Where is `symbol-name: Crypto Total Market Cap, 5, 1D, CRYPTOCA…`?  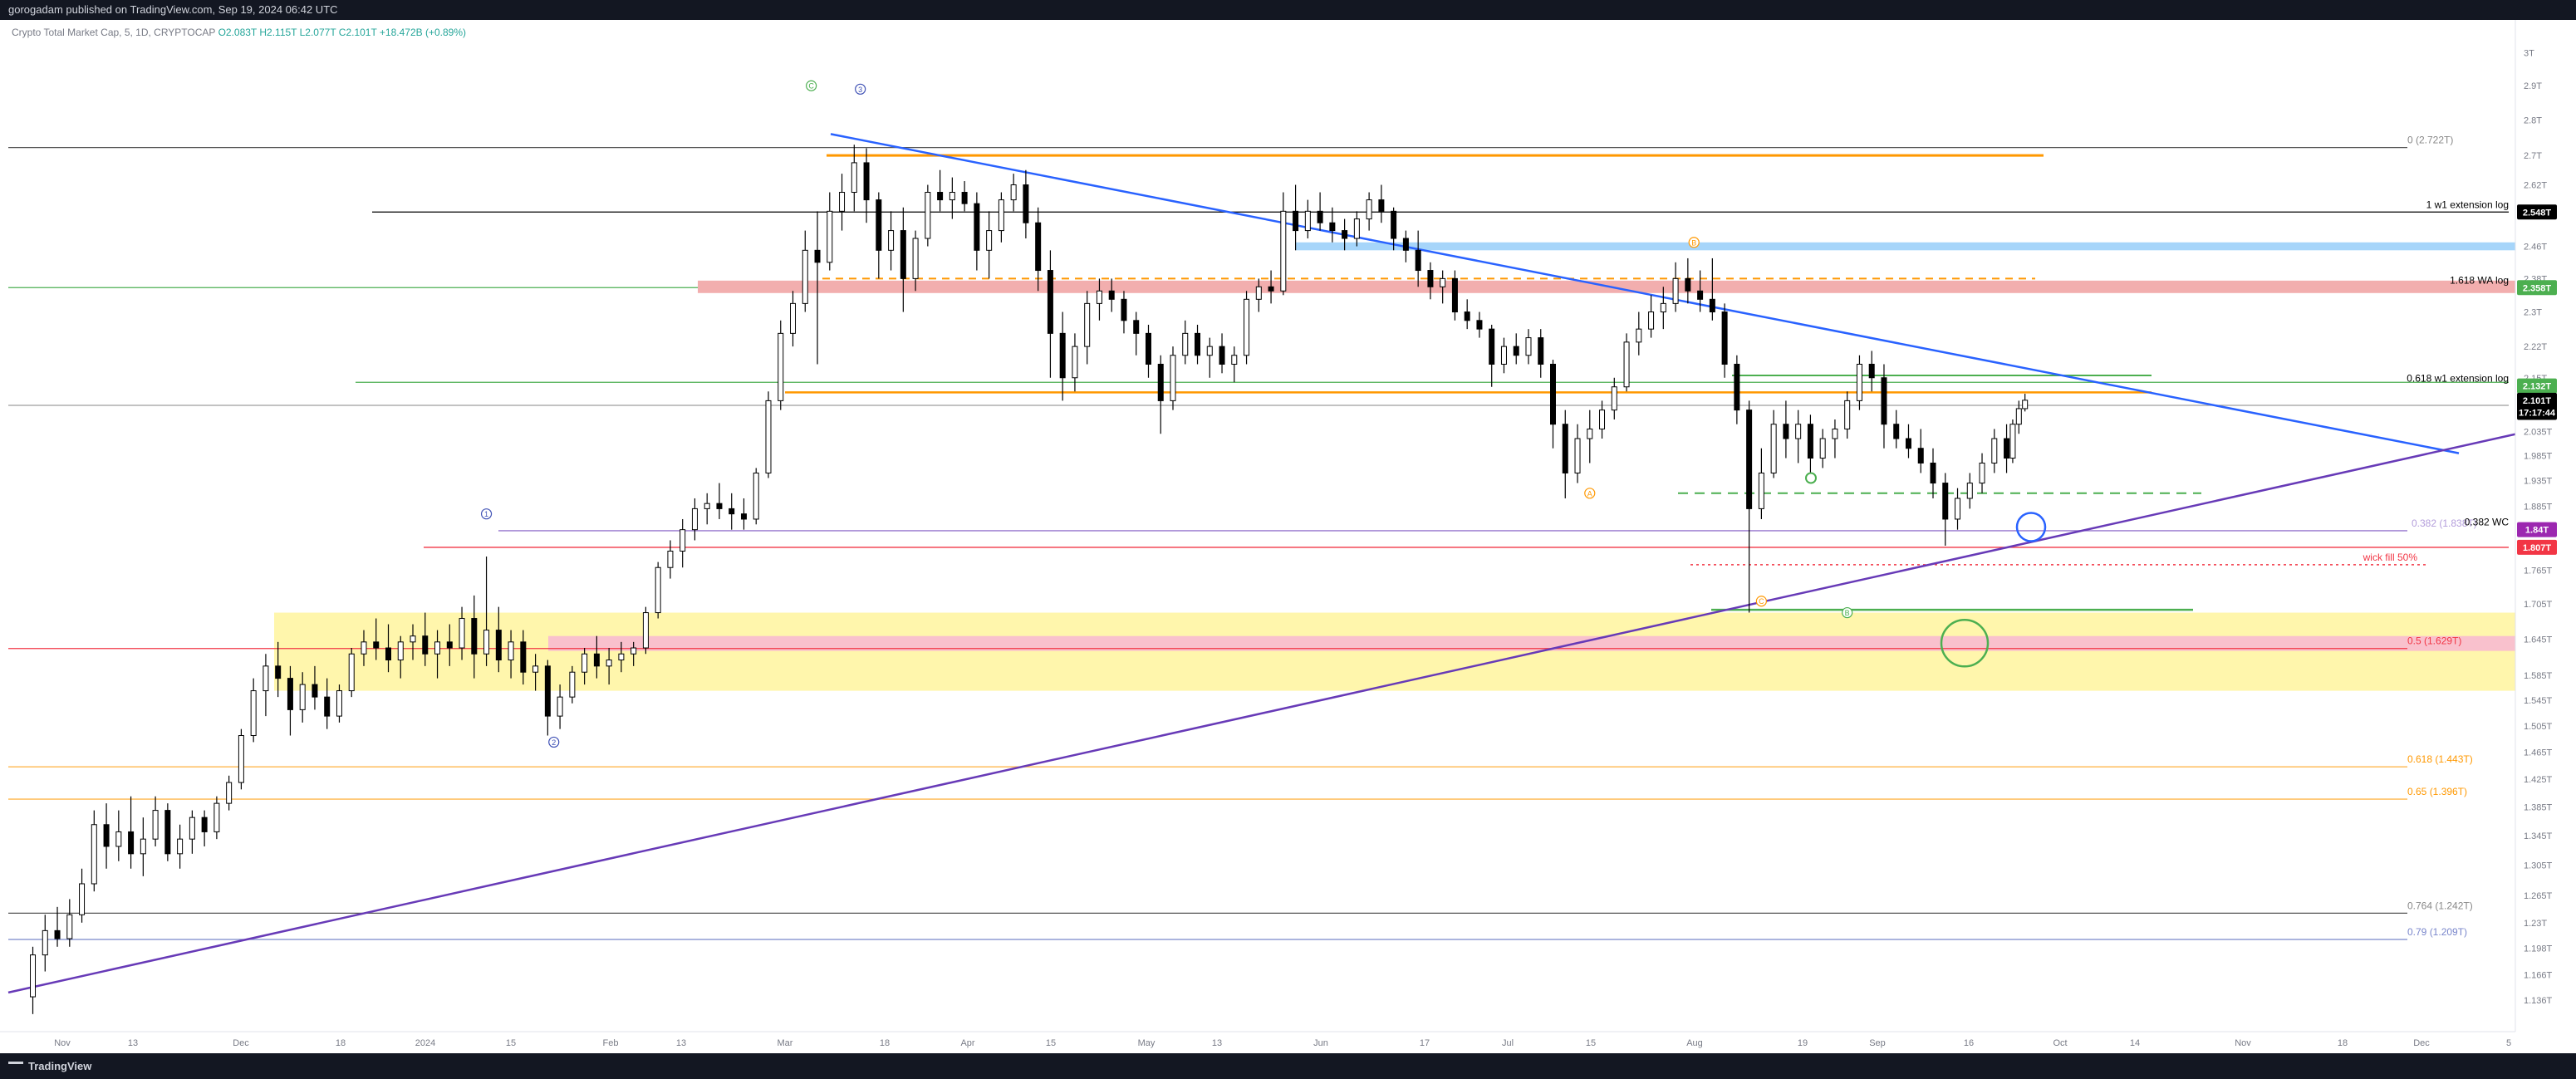
symbol-name: Crypto Total Market Cap, 5, 1D, CRYPTOCA… is located at coordinates (114, 32).